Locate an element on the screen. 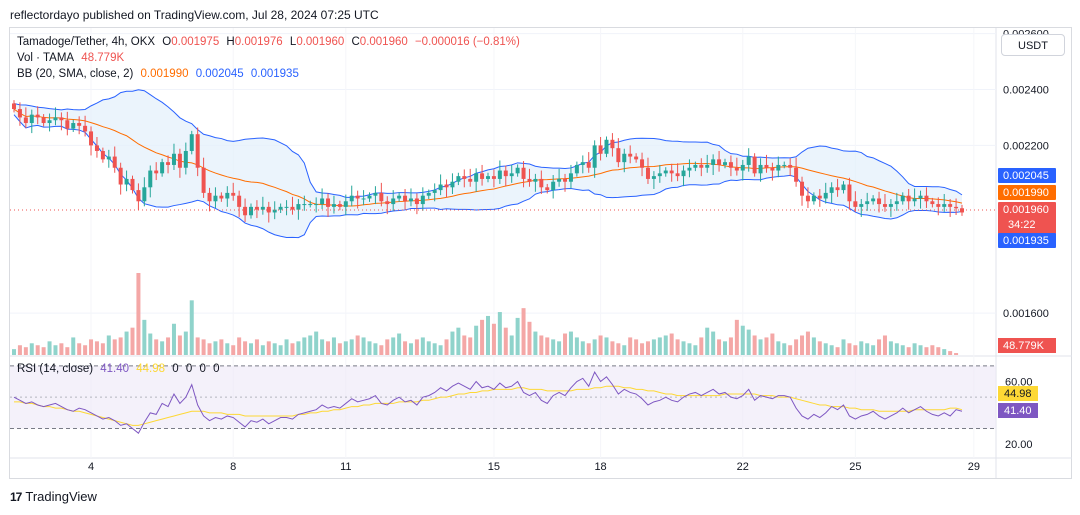 The width and height of the screenshot is (1080, 515). rsi-label-box-rsi is located at coordinates (1018, 410).